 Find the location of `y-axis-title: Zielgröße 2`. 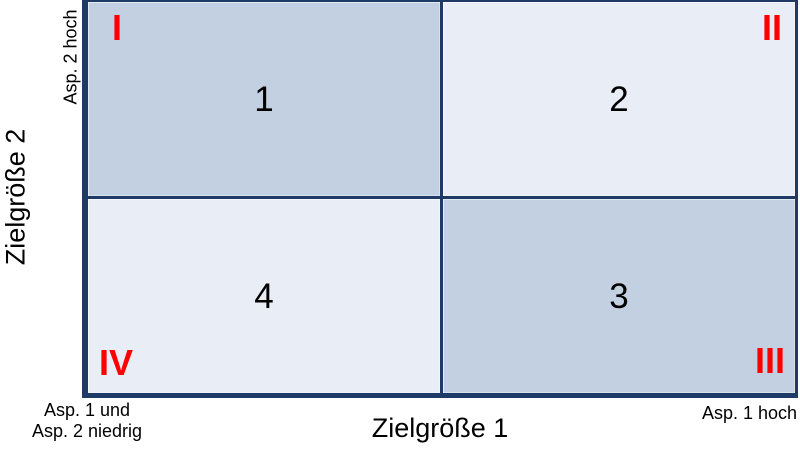

y-axis-title: Zielgröße 2 is located at coordinates (15, 197).